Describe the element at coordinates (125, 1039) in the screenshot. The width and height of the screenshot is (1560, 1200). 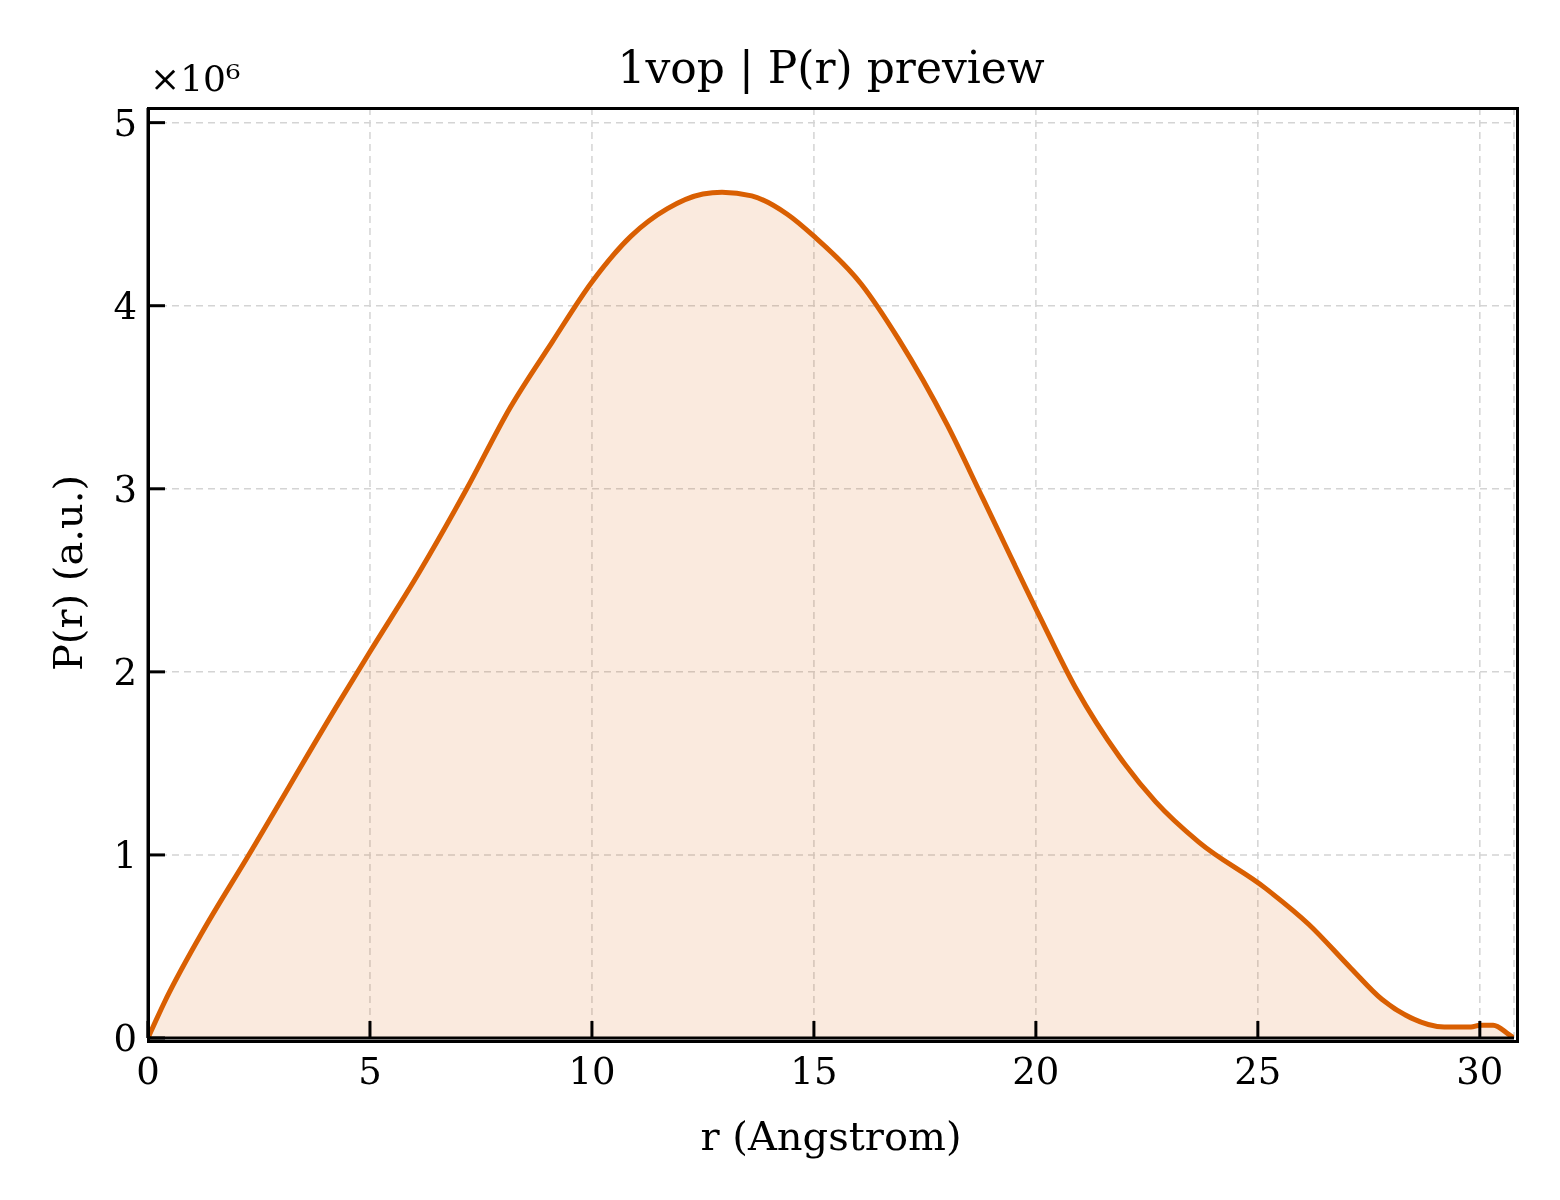
I see `y-tick-label: 0` at that location.